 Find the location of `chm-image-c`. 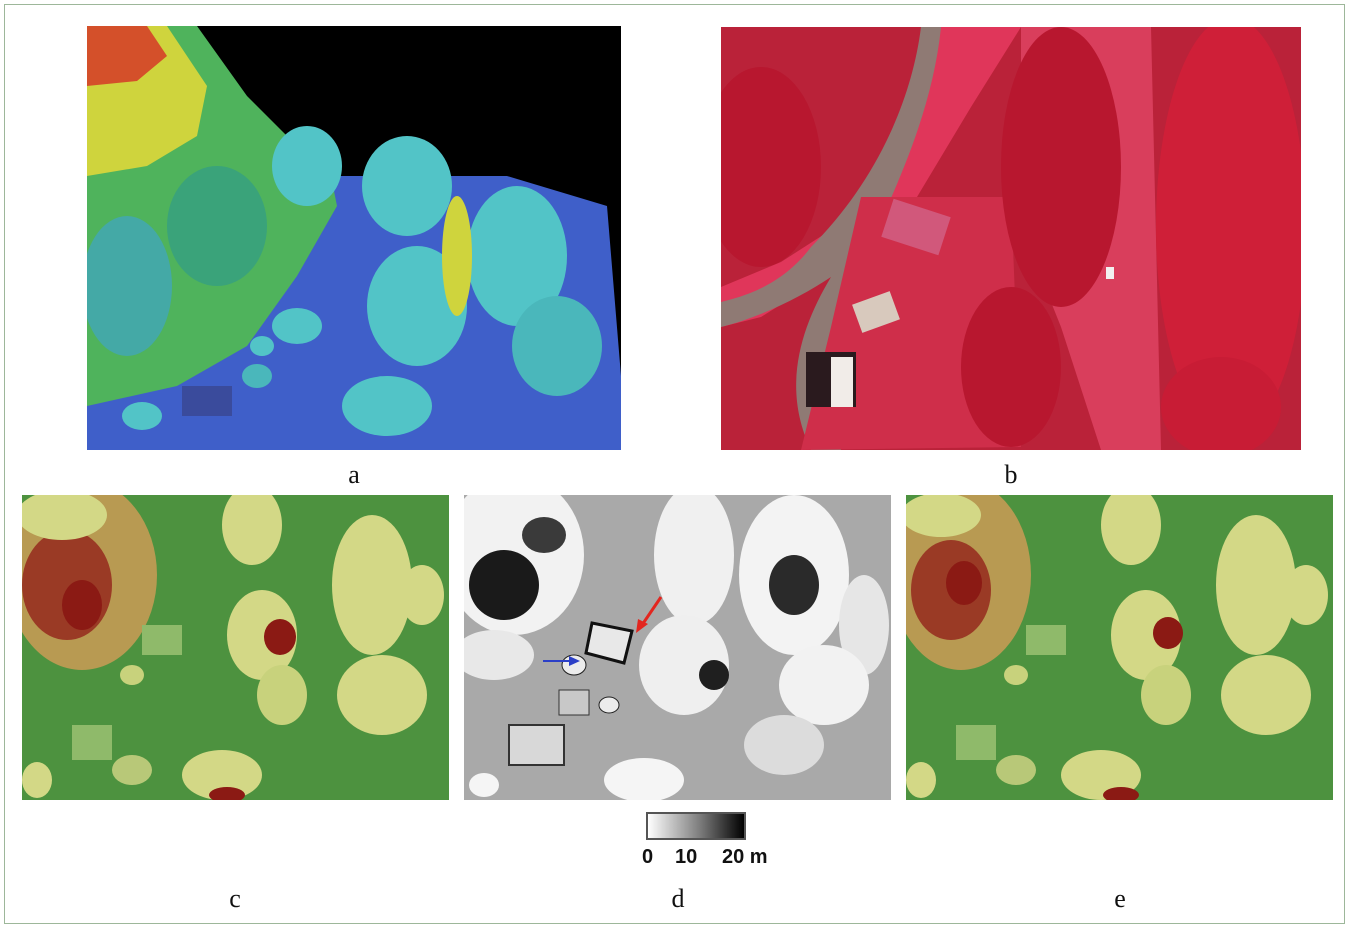

chm-image-c is located at coordinates (235, 647).